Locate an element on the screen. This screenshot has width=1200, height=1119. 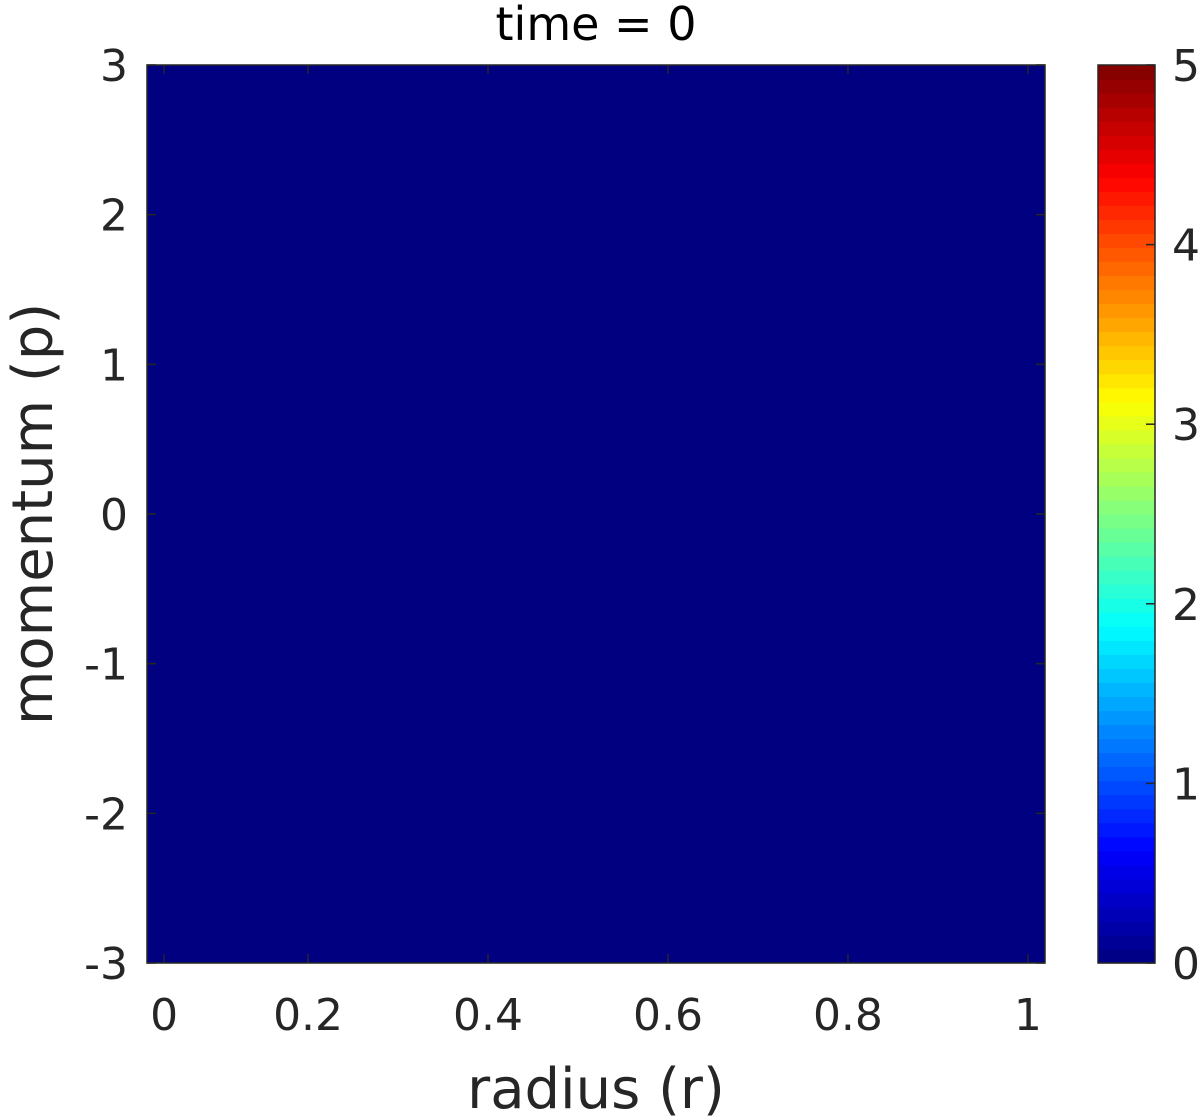
y-tick-label: -2 is located at coordinates (106, 814).